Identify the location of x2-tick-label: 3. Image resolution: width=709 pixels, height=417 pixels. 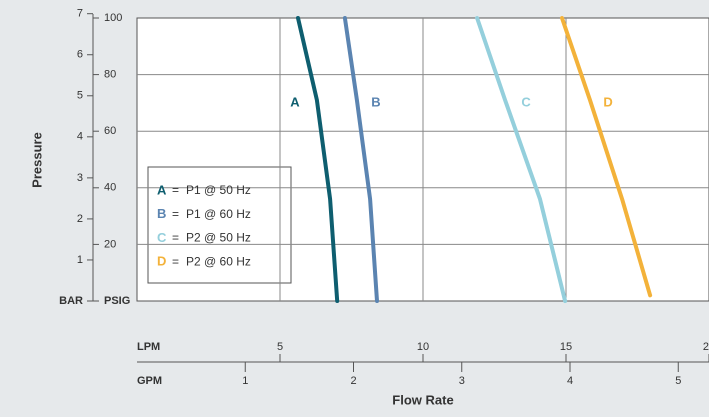
(462, 381).